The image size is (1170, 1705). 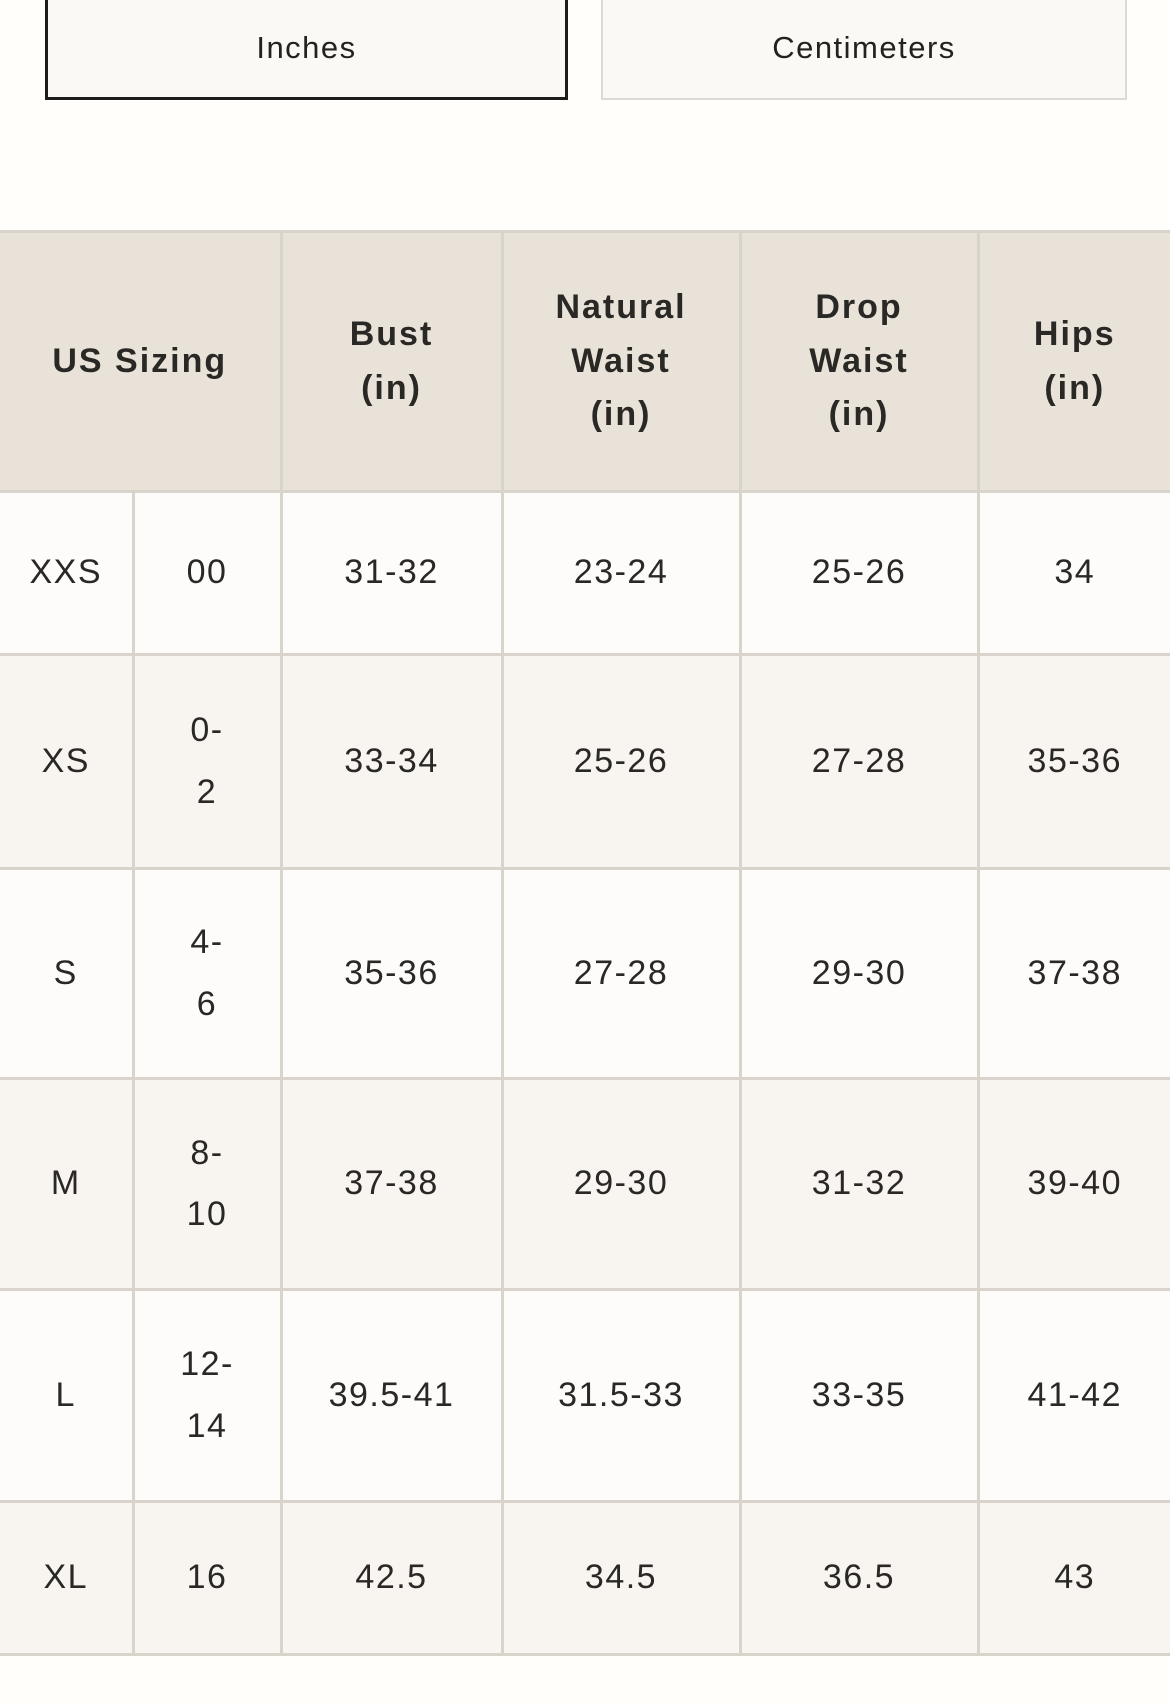 I want to click on table-row-l: L 12- 14 39.5-41 31.5-33 33-35 41-42, so click(x=585, y=1395).